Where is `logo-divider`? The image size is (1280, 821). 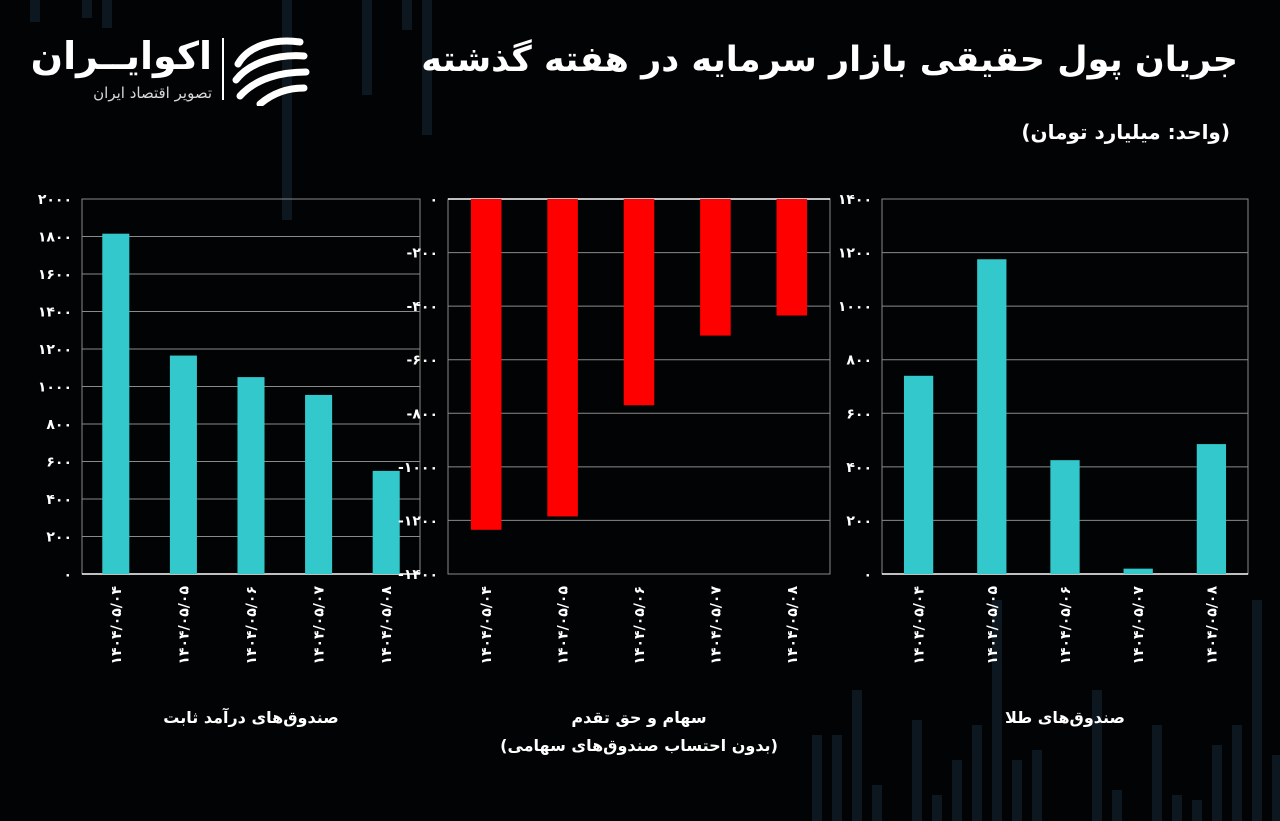
logo-divider is located at coordinates (223, 69).